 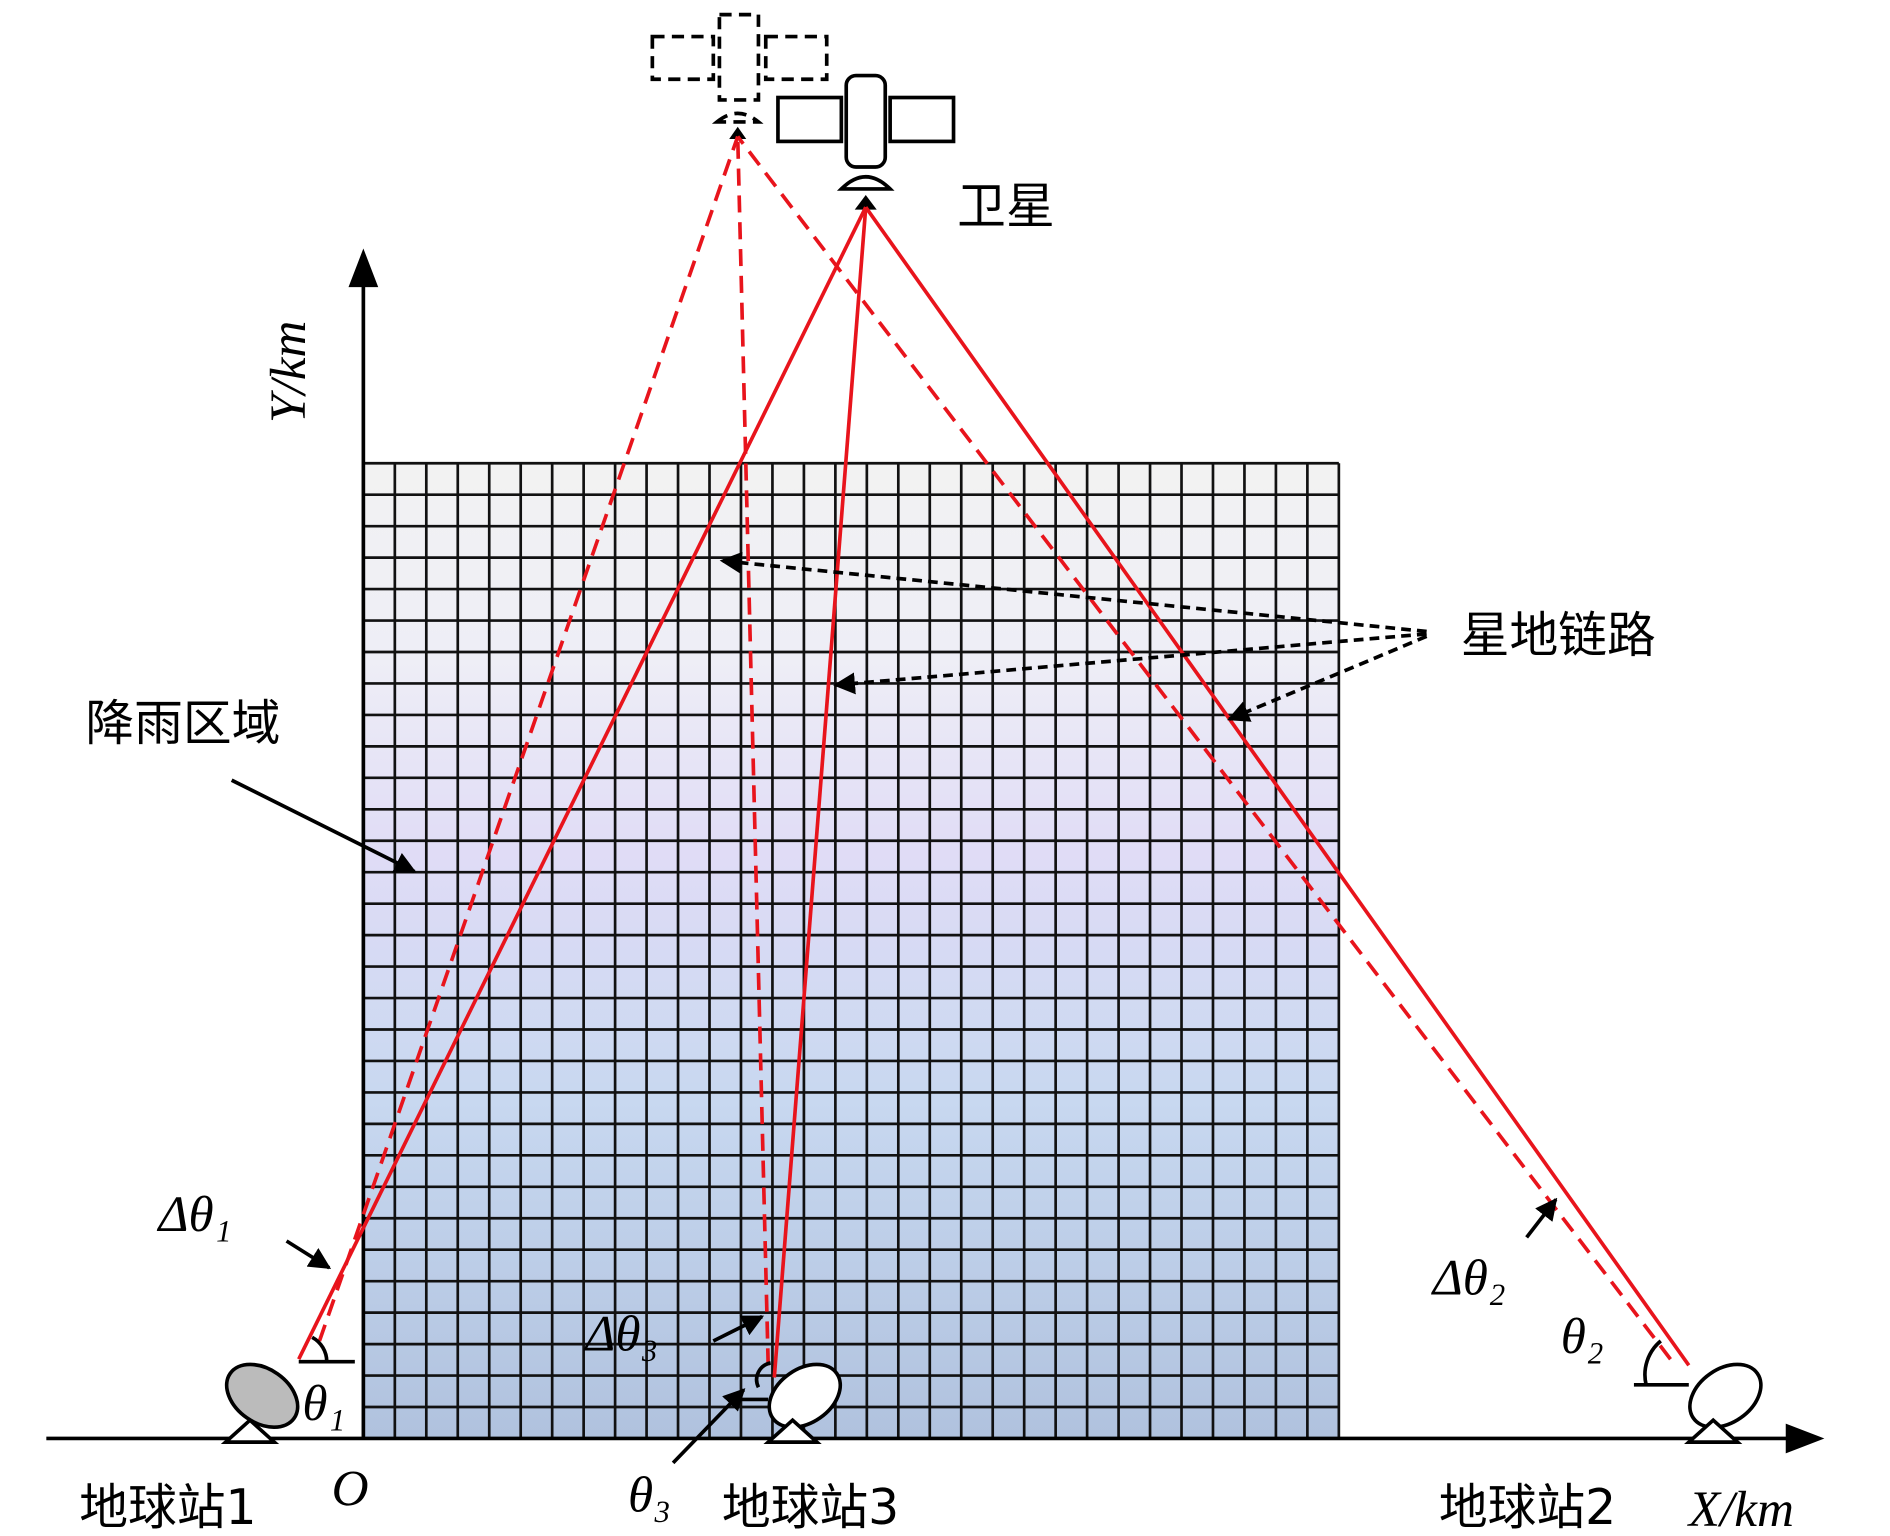 What do you see at coordinates (1582, 1336) in the screenshot?
I see `angle-label: θ₂` at bounding box center [1582, 1336].